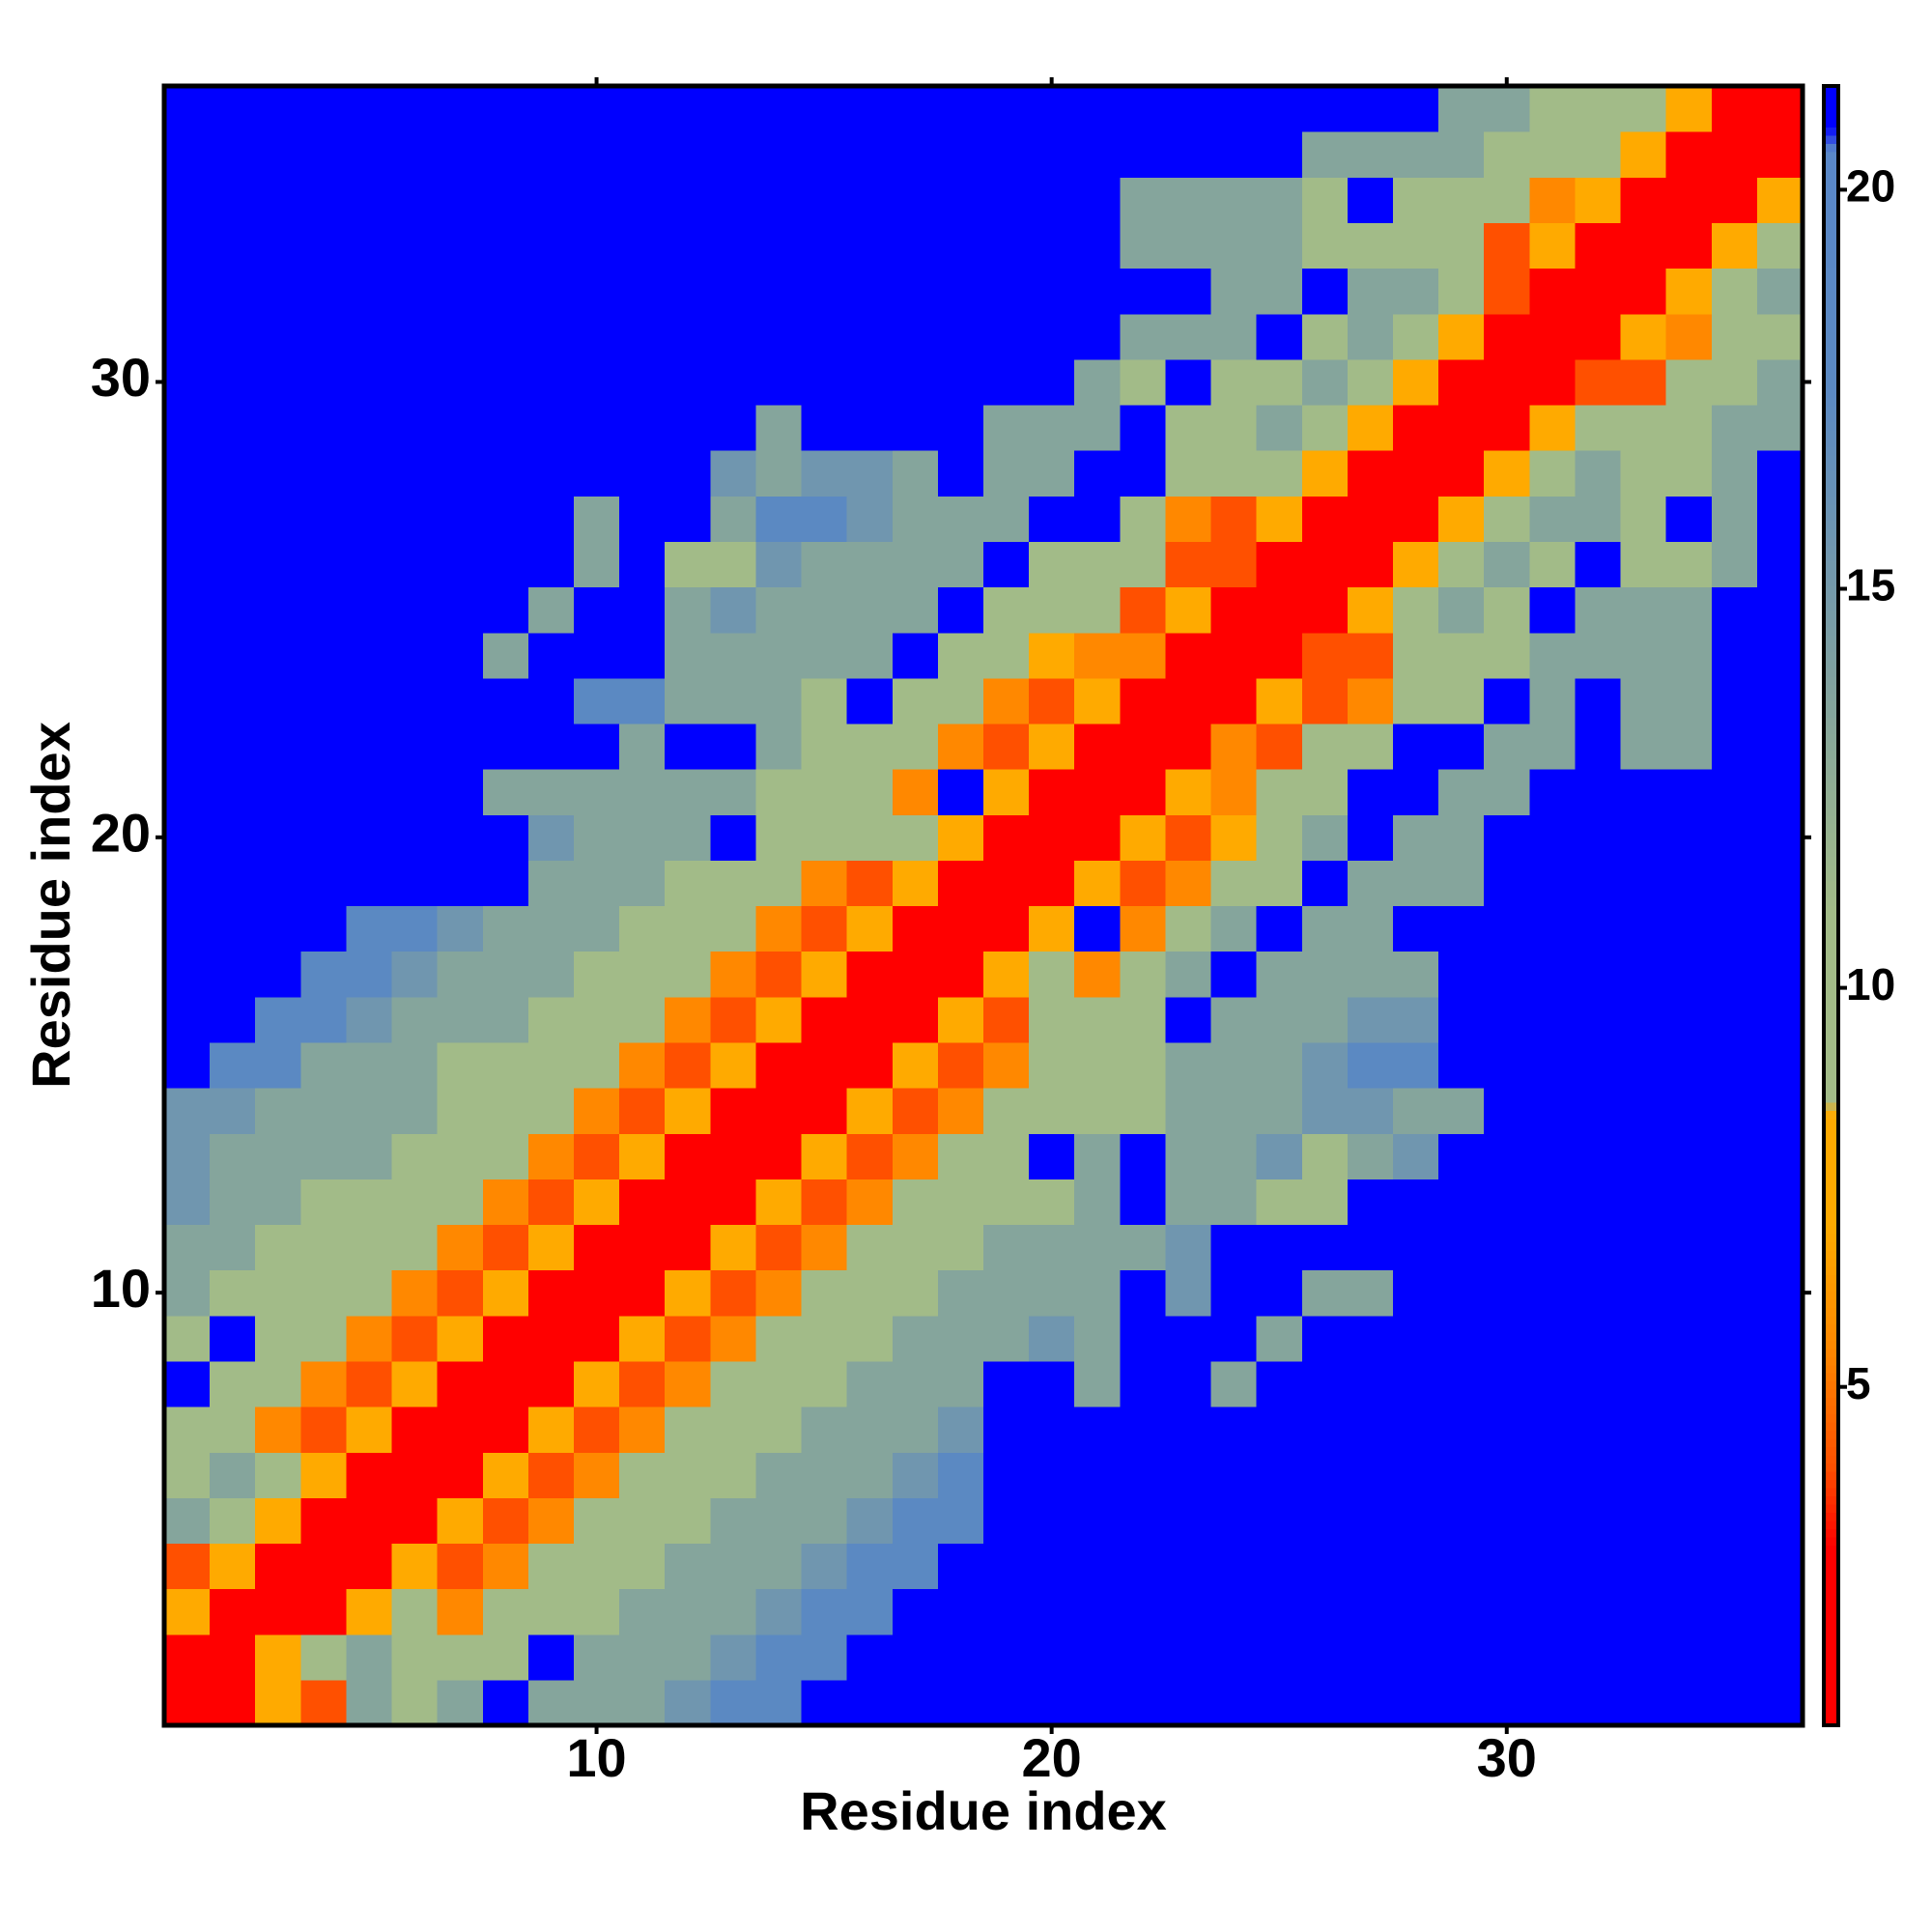  I want to click on y-tick-label: 30, so click(121, 377).